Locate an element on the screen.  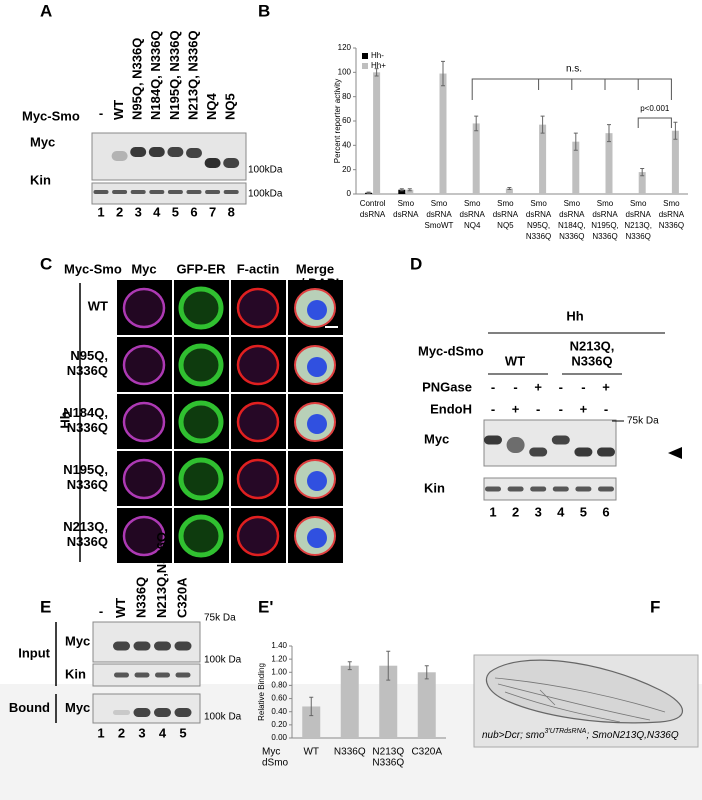
x-tick-label: C320A is located at coordinates (426, 752).